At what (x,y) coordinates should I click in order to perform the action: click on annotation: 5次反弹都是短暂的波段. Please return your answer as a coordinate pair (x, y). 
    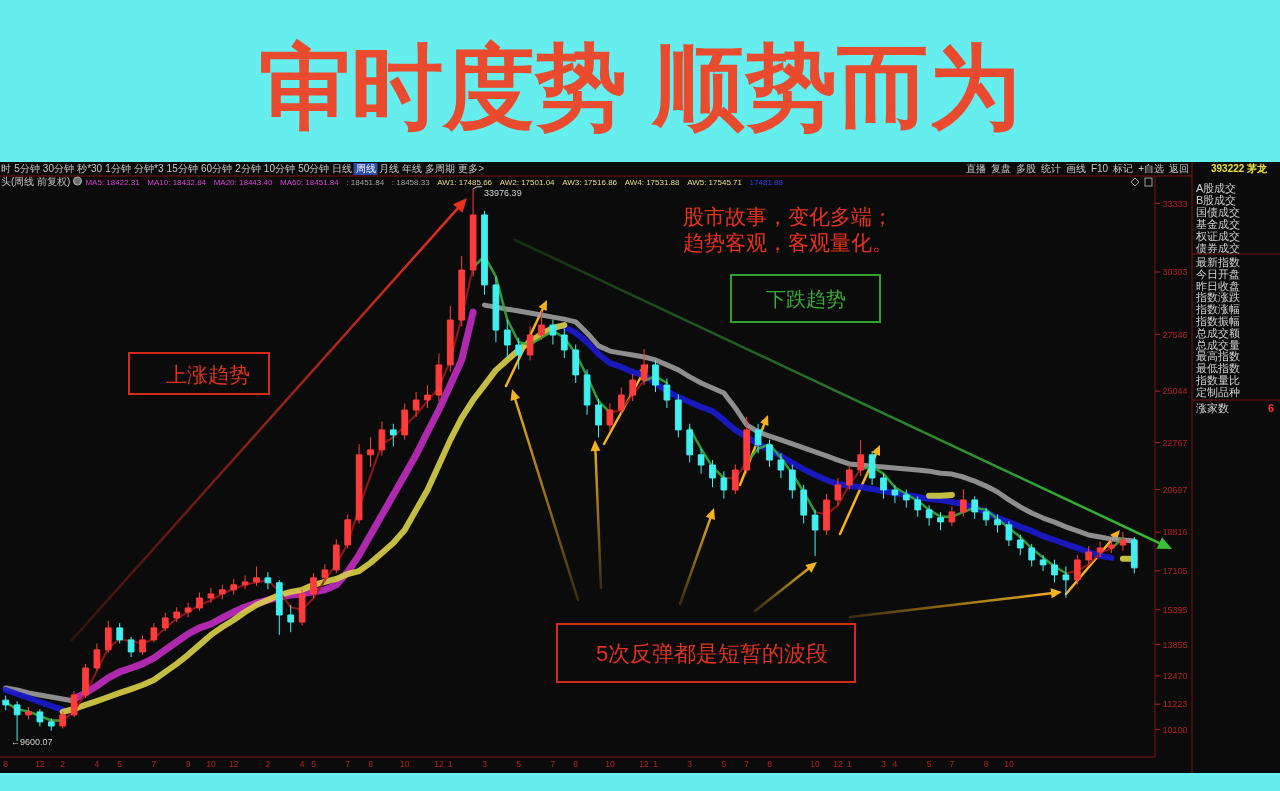
    Looking at the image, I should click on (712, 653).